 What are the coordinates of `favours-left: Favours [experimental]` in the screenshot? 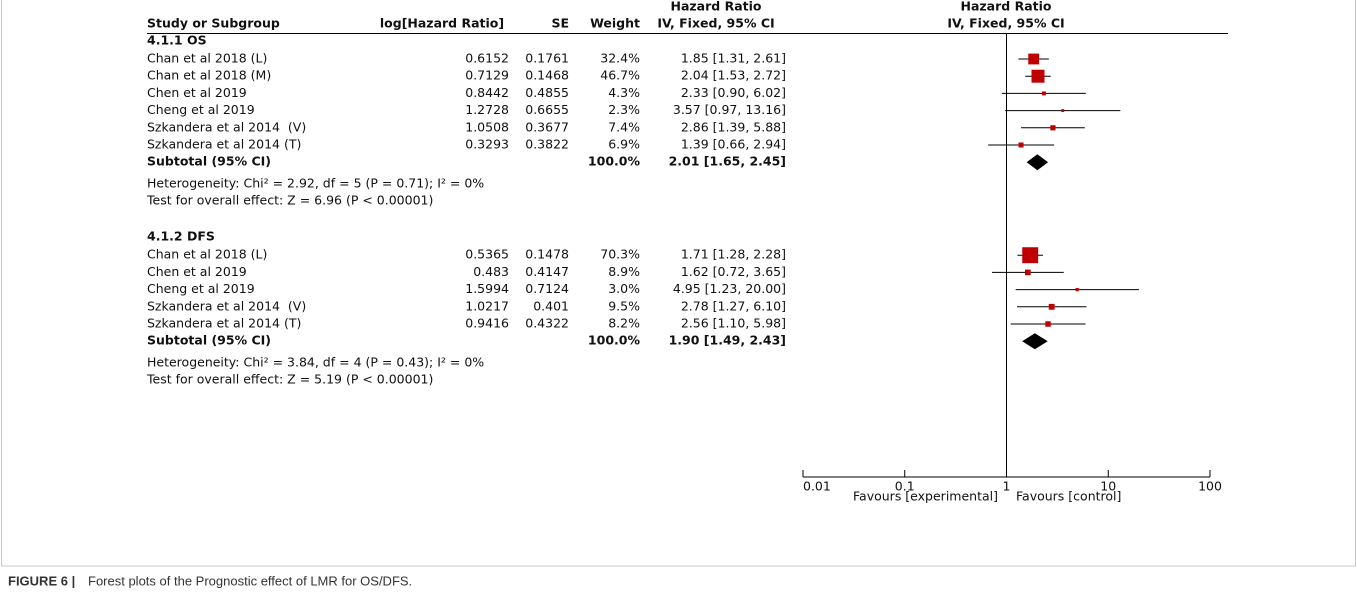 It's located at (925, 496).